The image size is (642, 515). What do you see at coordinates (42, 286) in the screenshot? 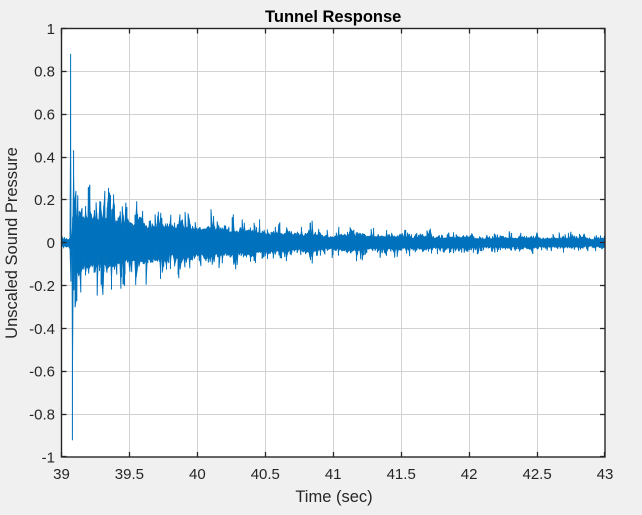
I see `svg-text: -0.2` at bounding box center [42, 286].